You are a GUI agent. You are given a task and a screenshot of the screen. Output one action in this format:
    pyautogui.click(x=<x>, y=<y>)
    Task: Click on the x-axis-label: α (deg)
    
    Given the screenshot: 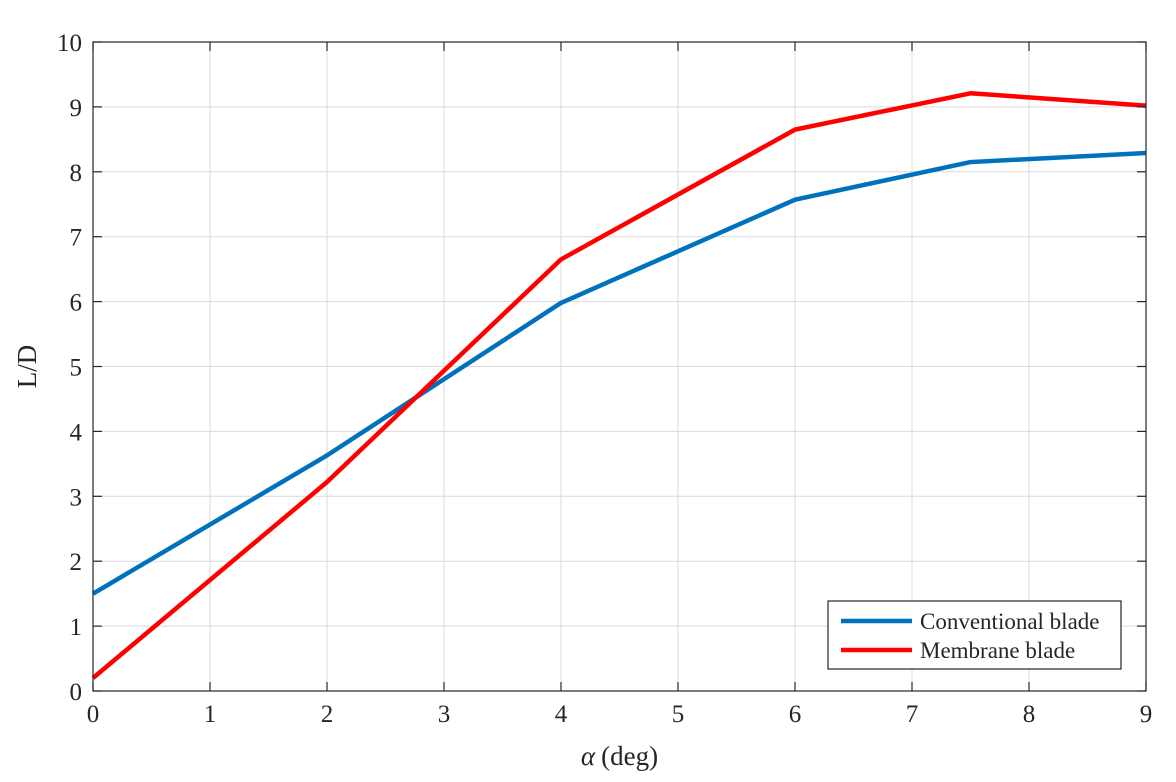 What is the action you would take?
    pyautogui.click(x=619, y=756)
    